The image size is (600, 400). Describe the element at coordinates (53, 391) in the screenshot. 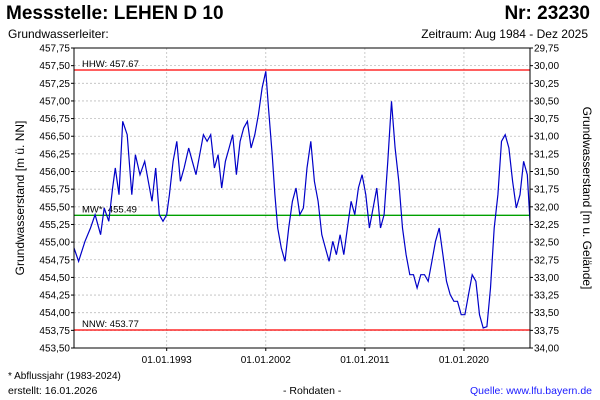

I see `created-date: erstellt: 16.01.2026` at that location.